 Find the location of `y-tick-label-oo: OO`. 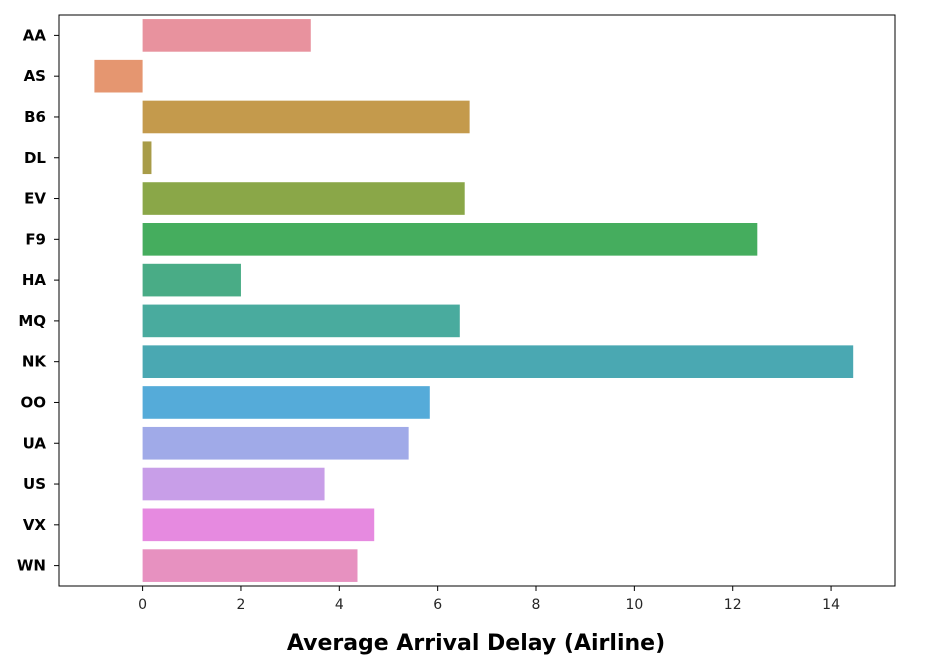

y-tick-label-oo: OO is located at coordinates (33, 402).